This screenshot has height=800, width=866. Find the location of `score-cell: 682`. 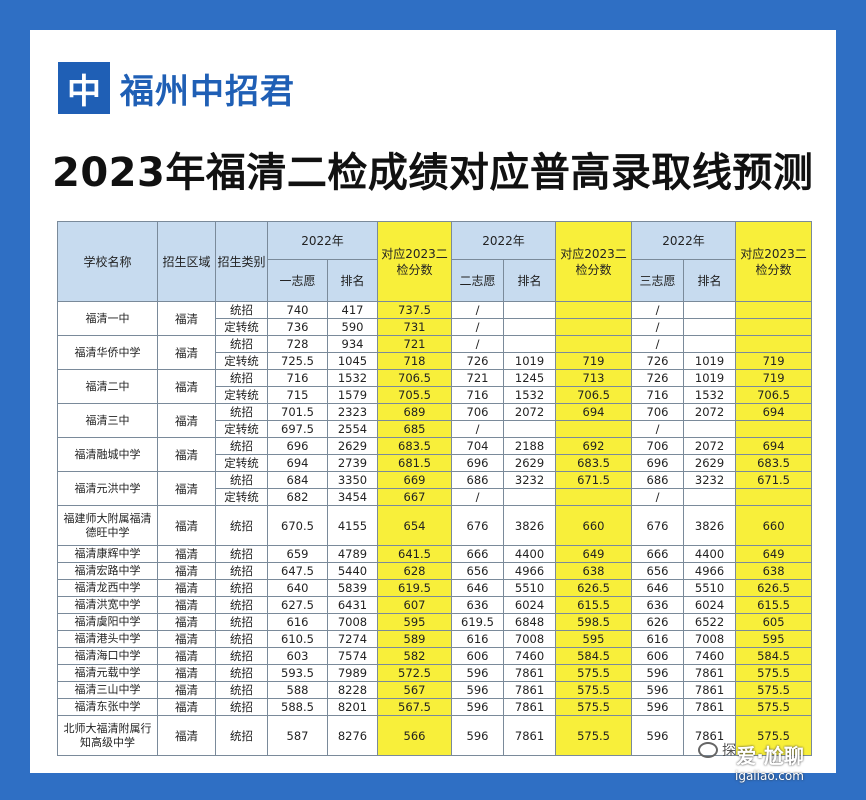

score-cell: 682 is located at coordinates (297, 497).